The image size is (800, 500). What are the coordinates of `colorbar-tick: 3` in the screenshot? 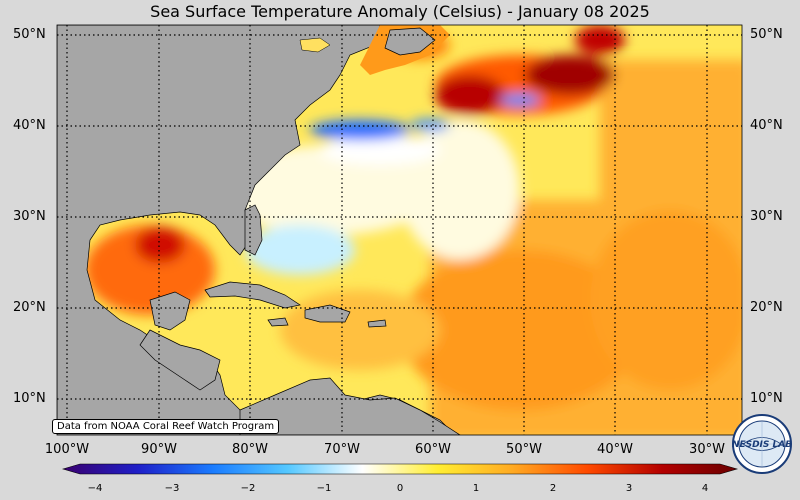 It's located at (629, 488).